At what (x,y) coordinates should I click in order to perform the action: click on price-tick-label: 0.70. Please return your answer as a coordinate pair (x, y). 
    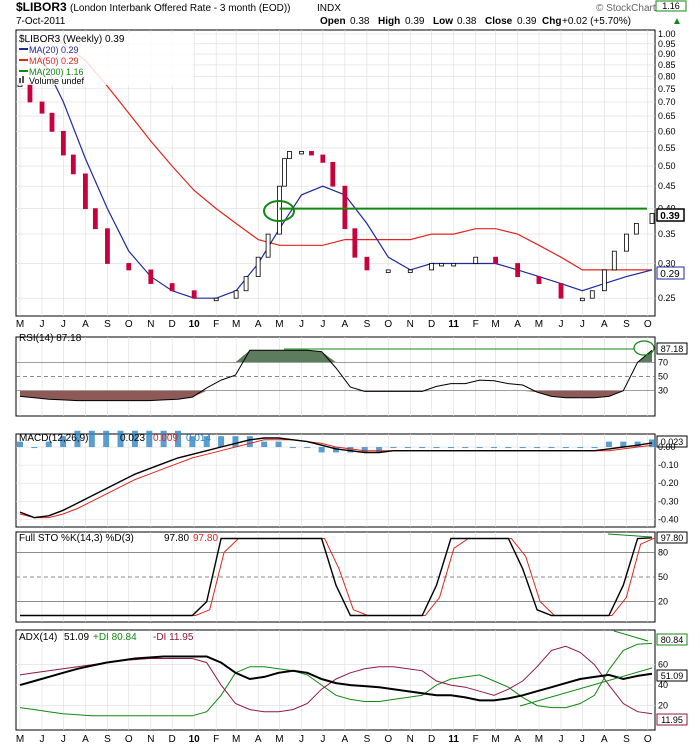
    Looking at the image, I should click on (667, 102).